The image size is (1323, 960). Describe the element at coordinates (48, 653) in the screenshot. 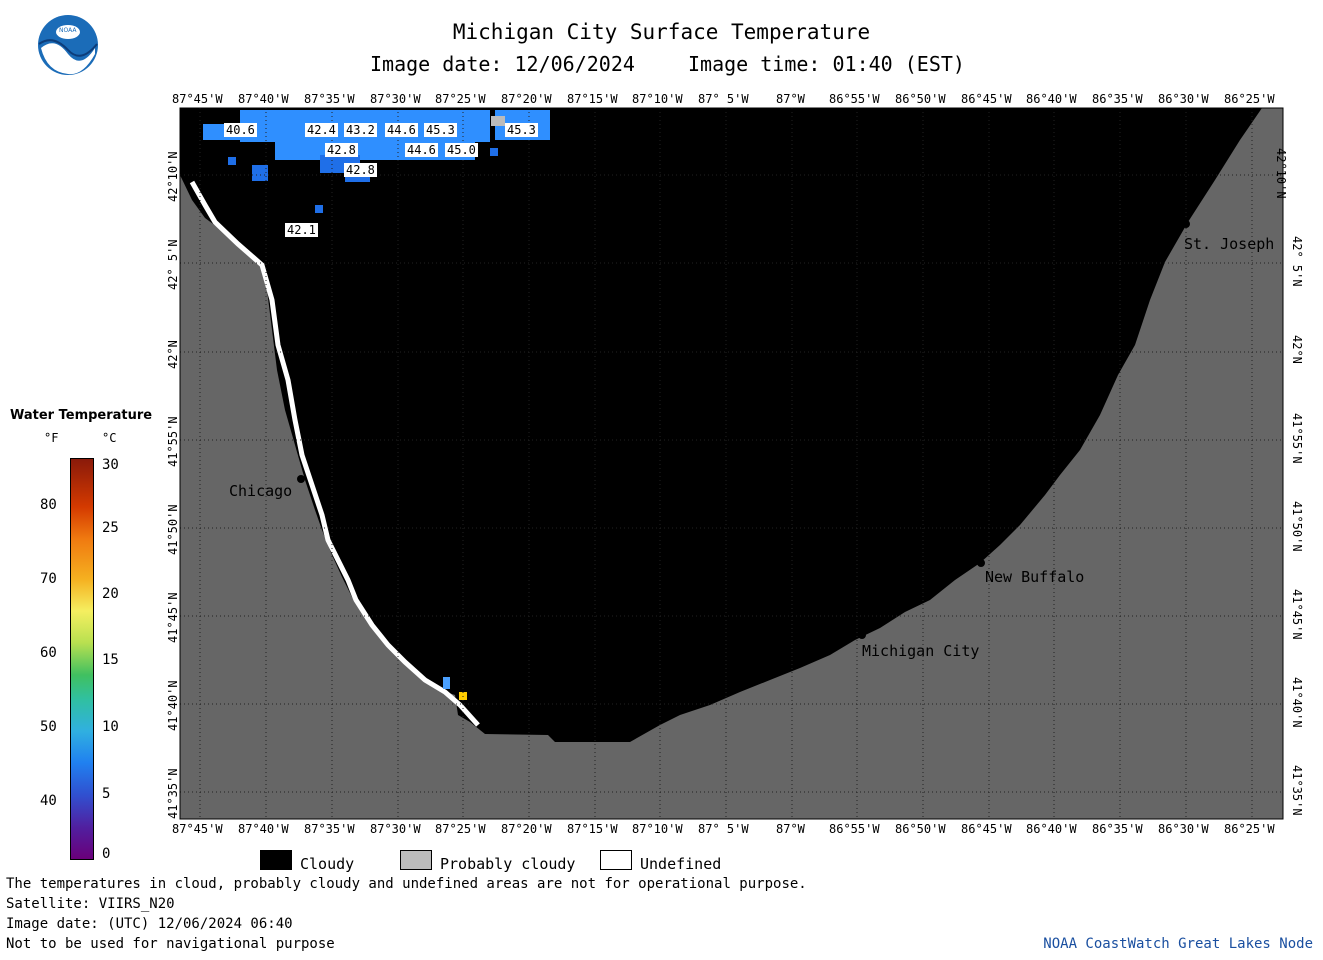

I see `f-tick: 60` at that location.